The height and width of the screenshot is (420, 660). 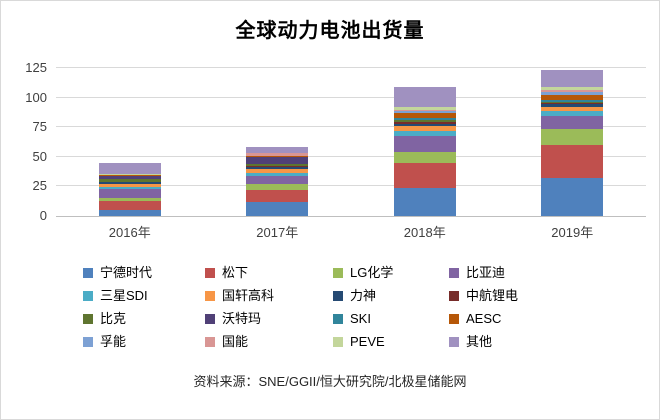 I want to click on y-axis-tick-label: 125, so click(x=36, y=67).